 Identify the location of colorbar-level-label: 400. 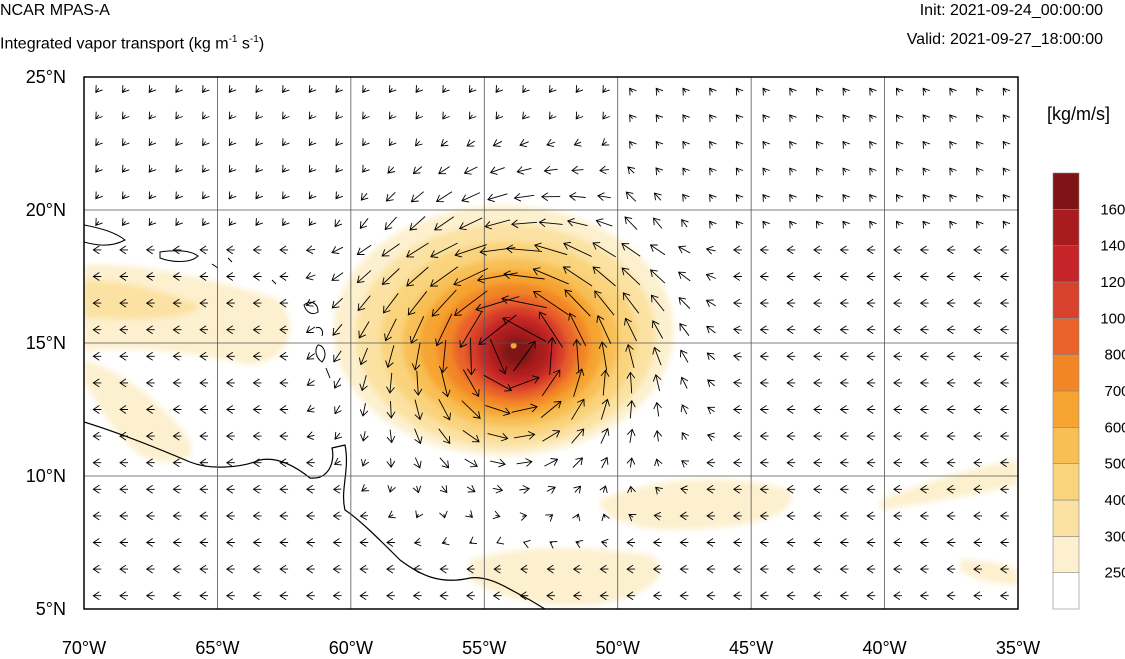
(1114, 500).